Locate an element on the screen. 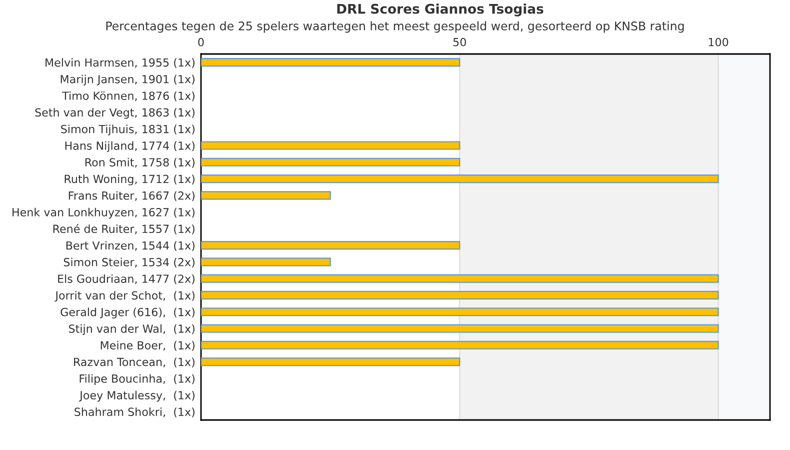 This screenshot has width=790, height=450. y-tick-label: Ruth Woning, 1712 (1x) is located at coordinates (129, 180).